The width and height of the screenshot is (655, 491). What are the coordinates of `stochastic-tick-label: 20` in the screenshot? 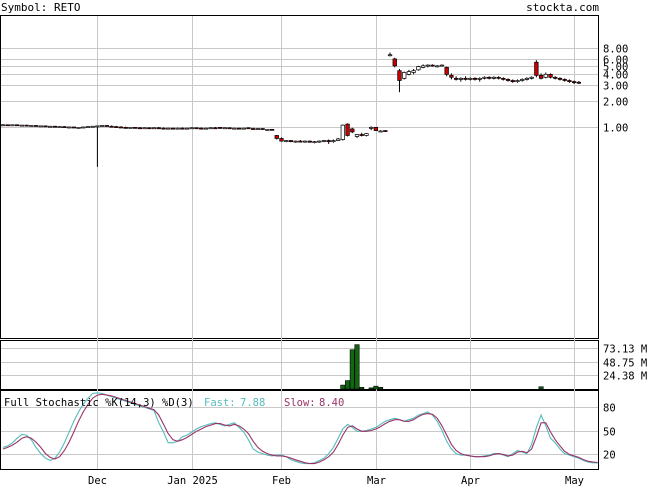 It's located at (609, 456).